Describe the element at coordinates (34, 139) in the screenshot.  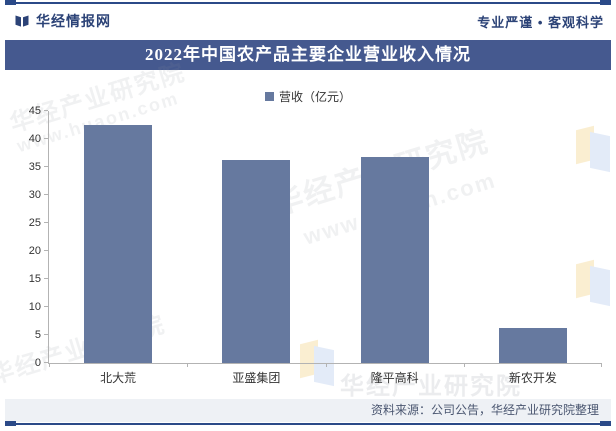
I see `y-tick-label: 40` at that location.